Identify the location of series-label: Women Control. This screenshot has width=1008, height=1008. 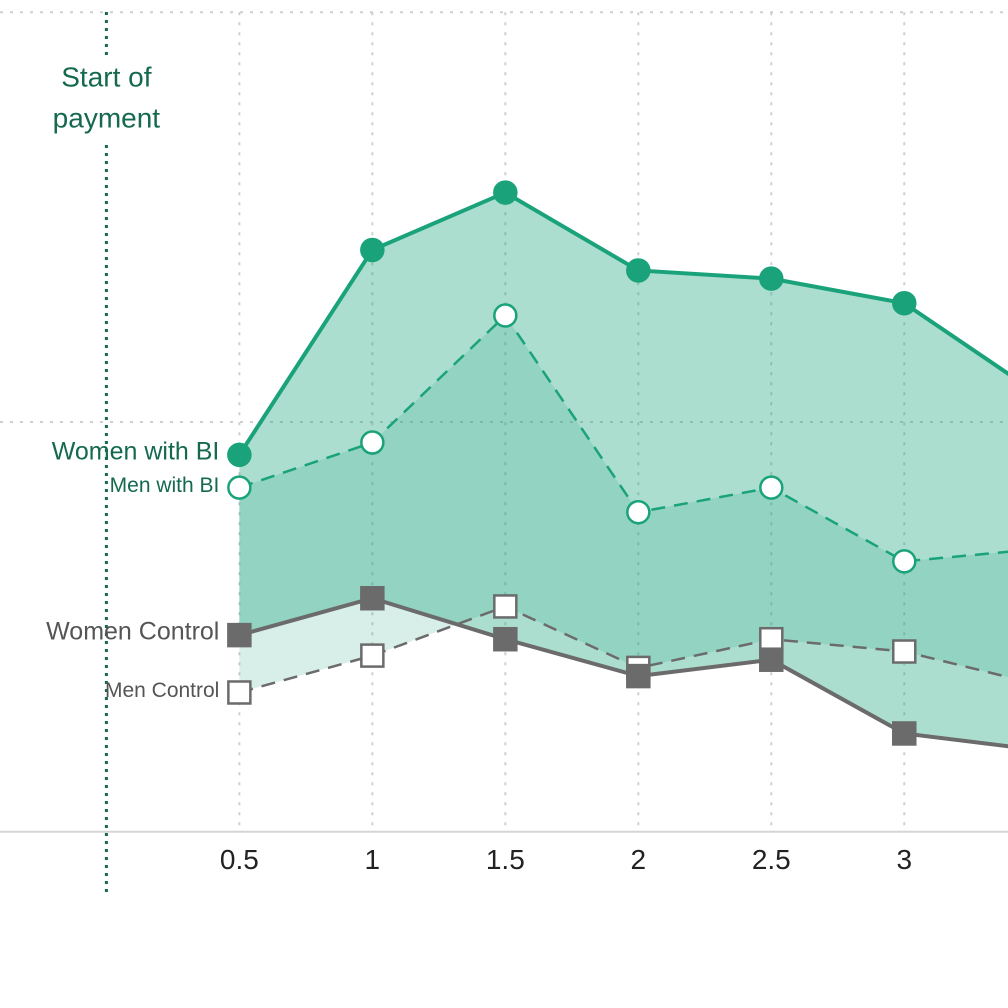
(132, 632).